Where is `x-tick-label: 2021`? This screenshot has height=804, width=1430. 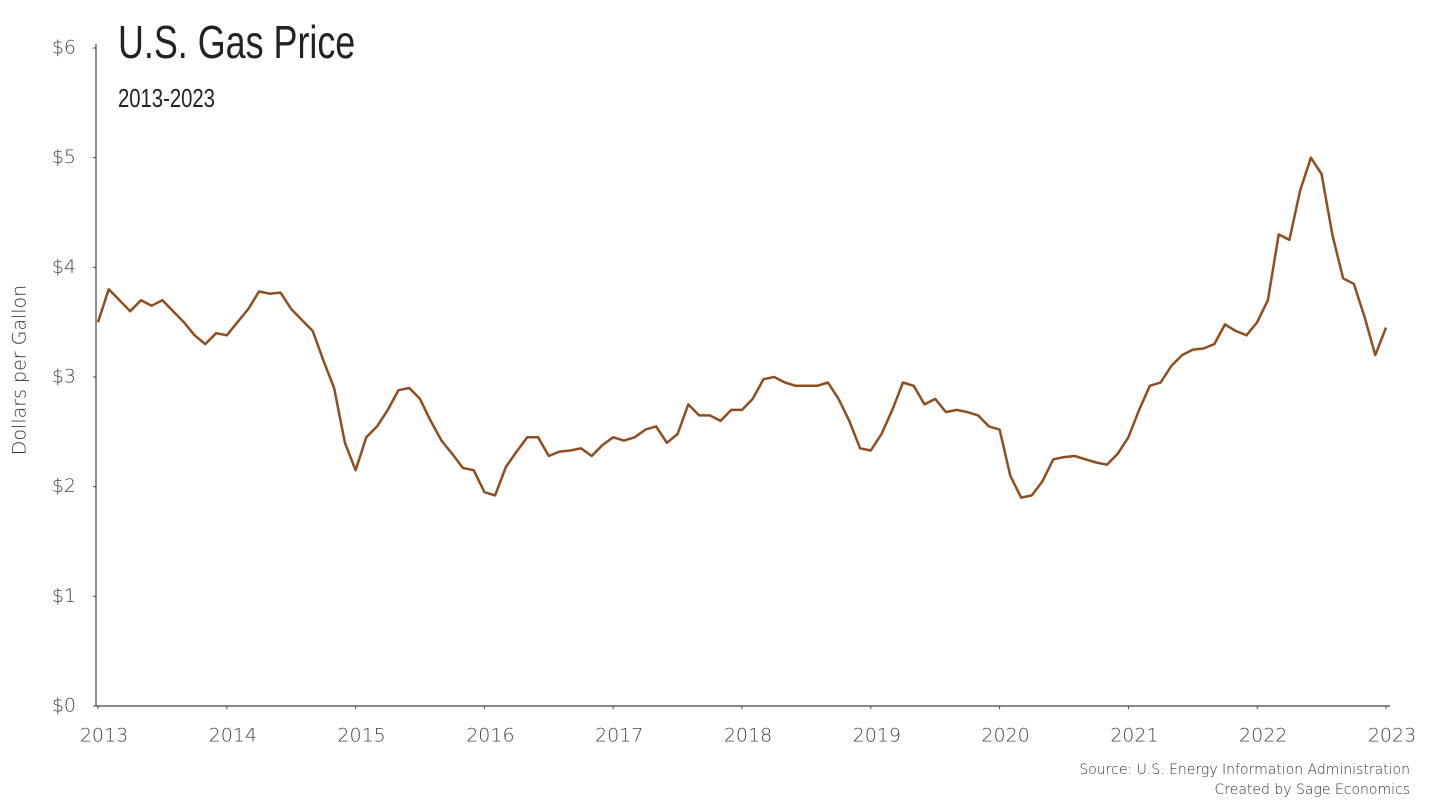 x-tick-label: 2021 is located at coordinates (1134, 736).